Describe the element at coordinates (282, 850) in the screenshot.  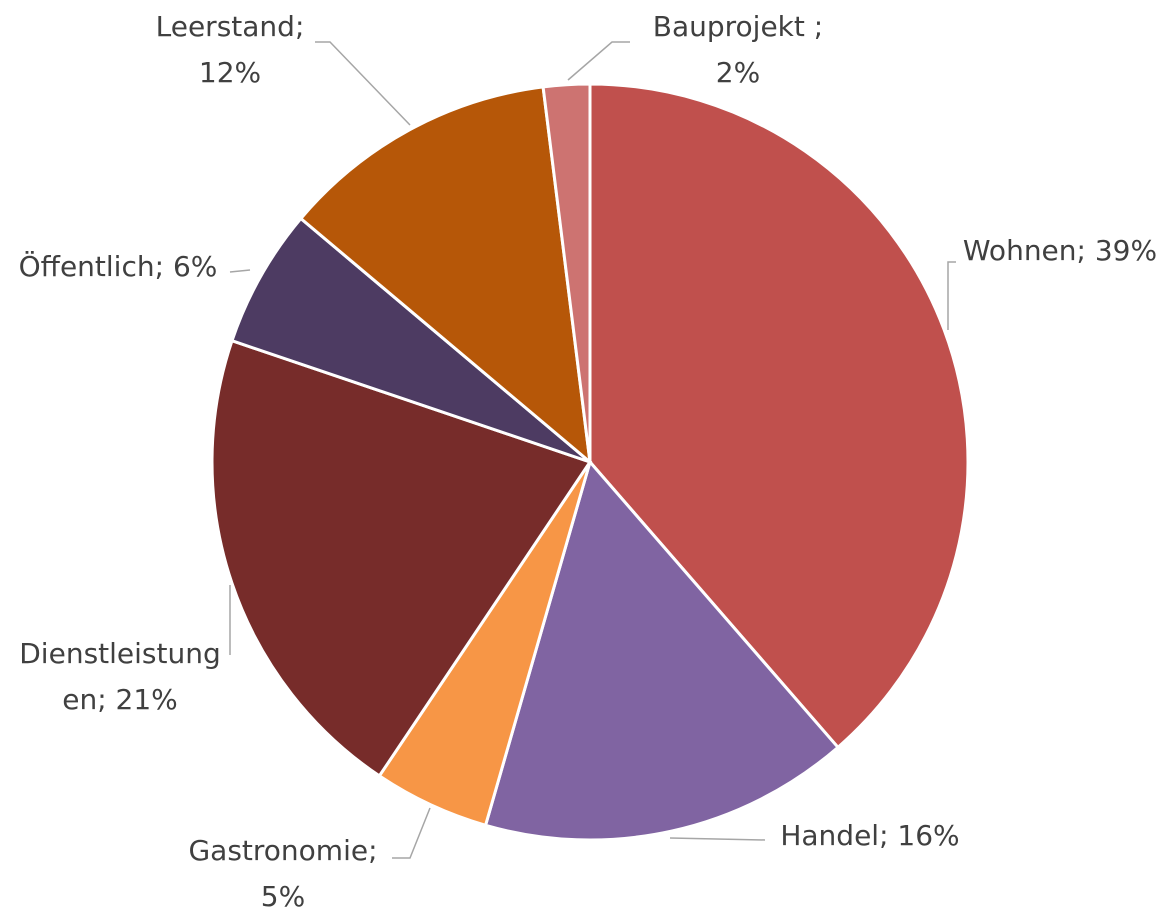
I see `data-label: Gastronomie;` at that location.